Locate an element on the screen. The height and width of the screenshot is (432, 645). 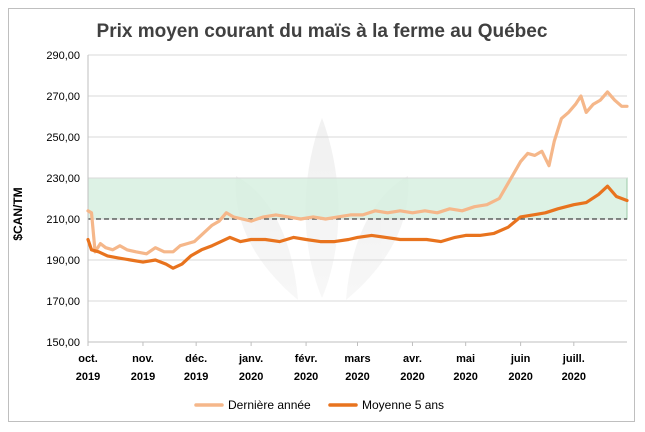
x-tick-month: févr. is located at coordinates (306, 359).